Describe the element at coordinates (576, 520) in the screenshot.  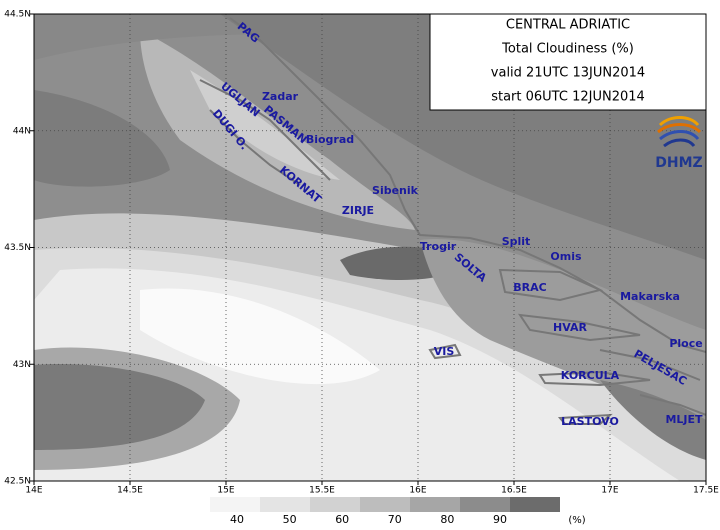
I see `legend-unit: (%)` at that location.